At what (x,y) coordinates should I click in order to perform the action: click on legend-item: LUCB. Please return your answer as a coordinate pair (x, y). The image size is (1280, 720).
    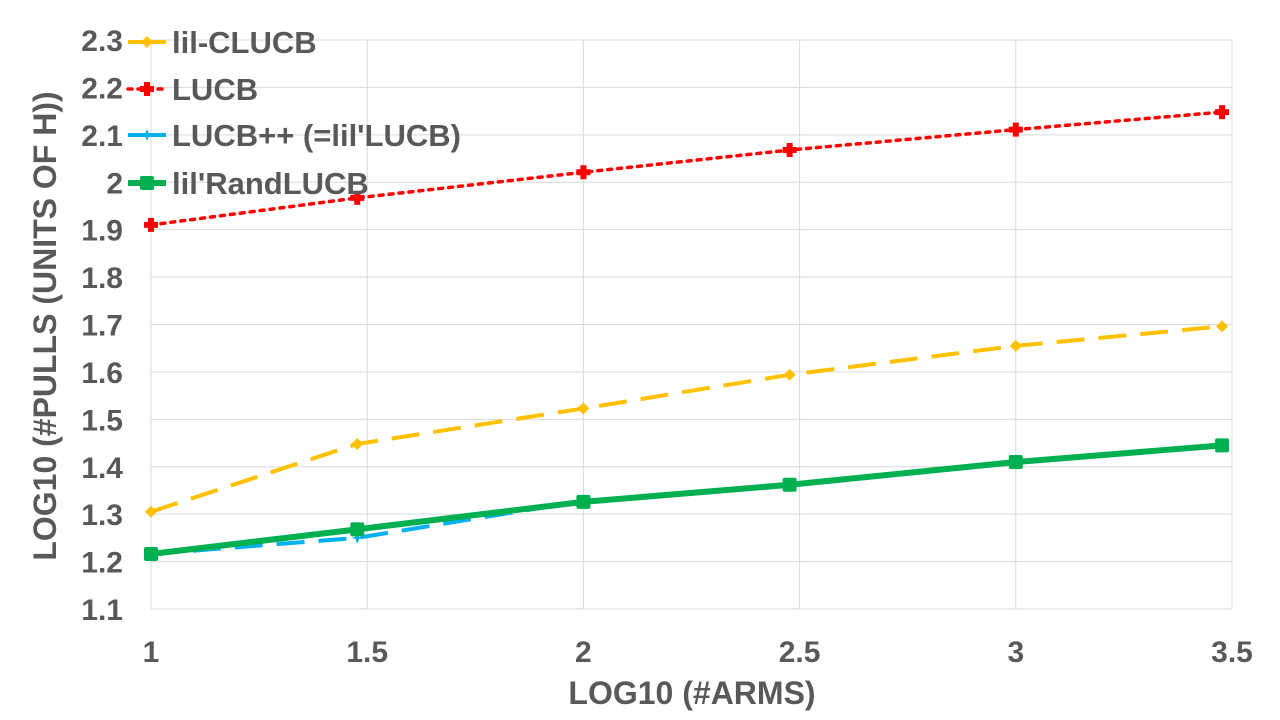
    Looking at the image, I should click on (192, 89).